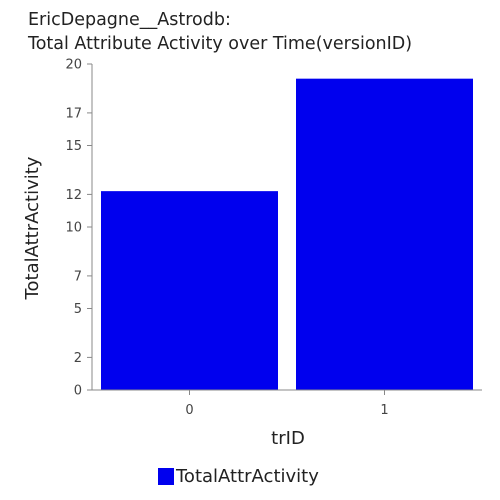  I want to click on y-tick-label: 20, so click(73, 65).